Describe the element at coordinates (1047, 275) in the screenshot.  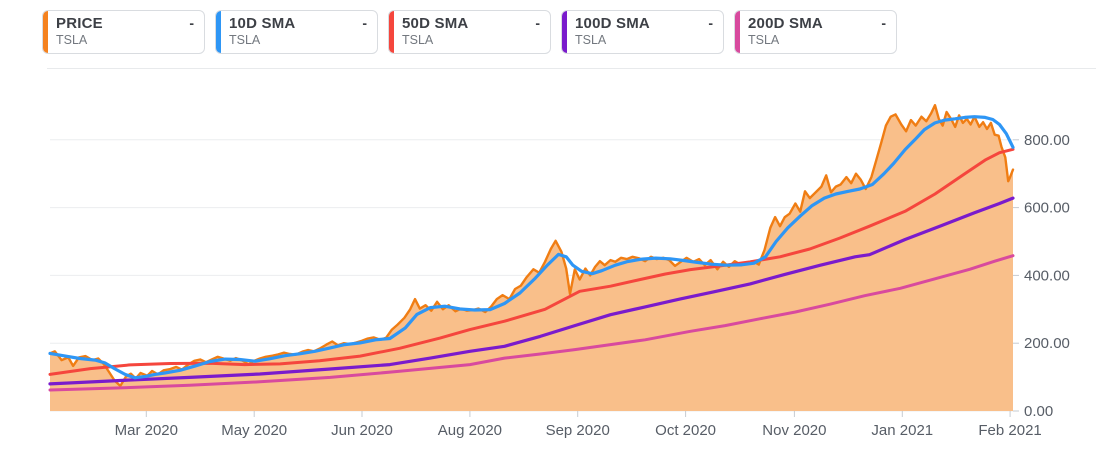
I see `y-axis-label: 400.00` at that location.